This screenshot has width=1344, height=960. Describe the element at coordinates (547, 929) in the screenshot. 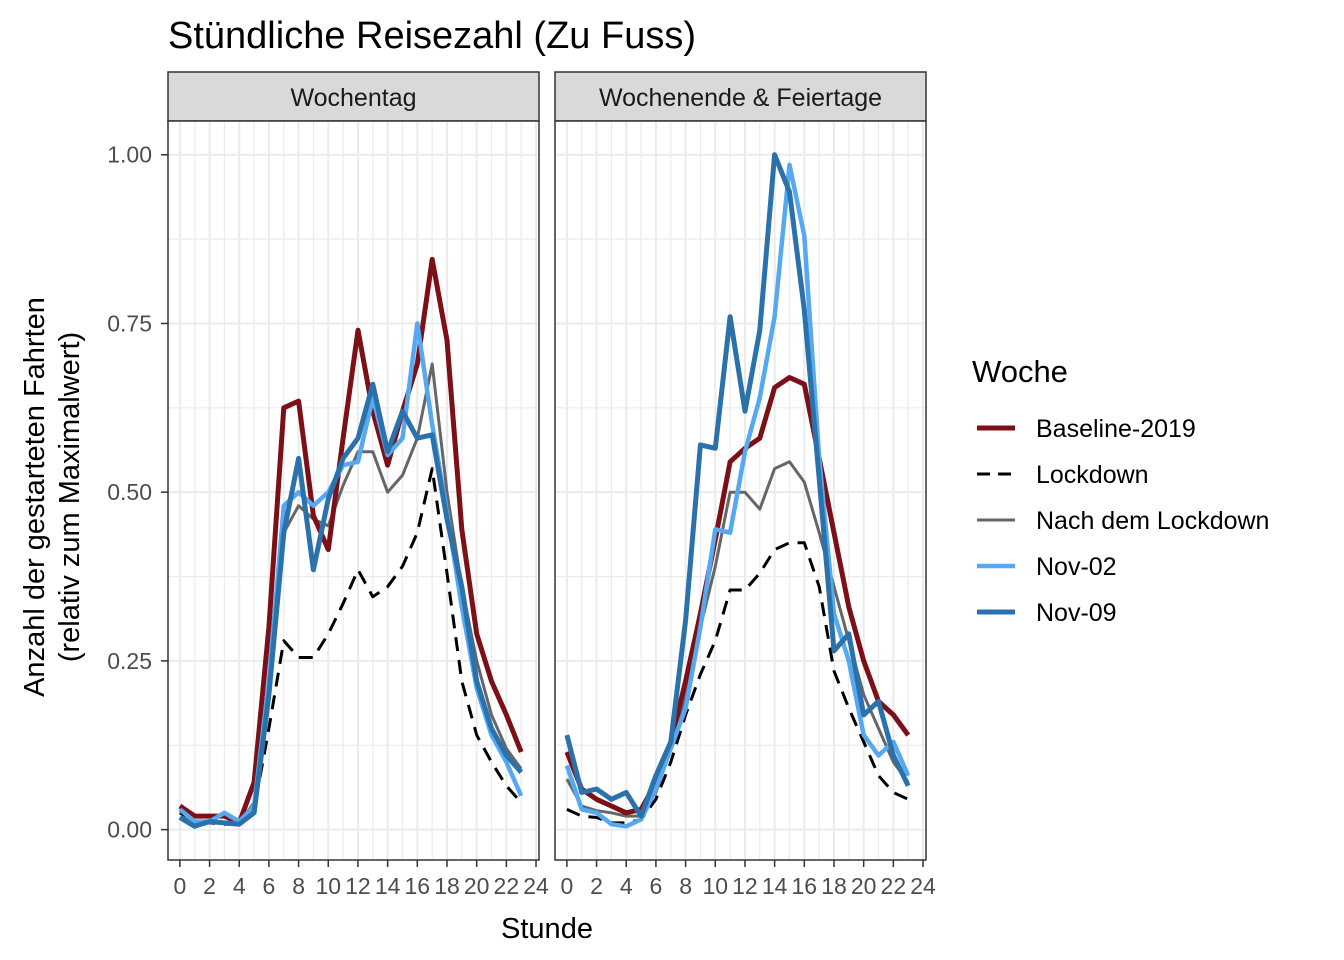

I see `x-axis-title: Stunde` at that location.